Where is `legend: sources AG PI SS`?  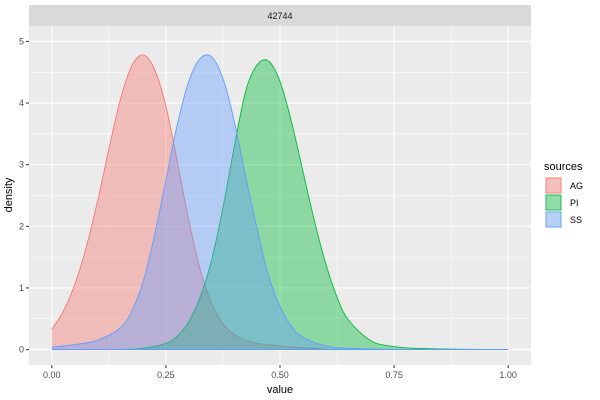
legend: sources AG PI SS is located at coordinates (563, 194).